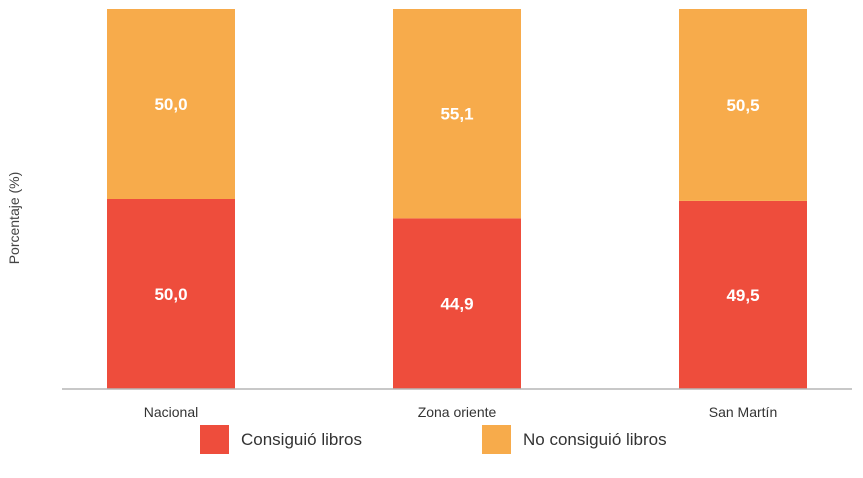 This screenshot has width=863, height=478. Describe the element at coordinates (171, 412) in the screenshot. I see `x-tick-label-nacional: Nacional` at that location.